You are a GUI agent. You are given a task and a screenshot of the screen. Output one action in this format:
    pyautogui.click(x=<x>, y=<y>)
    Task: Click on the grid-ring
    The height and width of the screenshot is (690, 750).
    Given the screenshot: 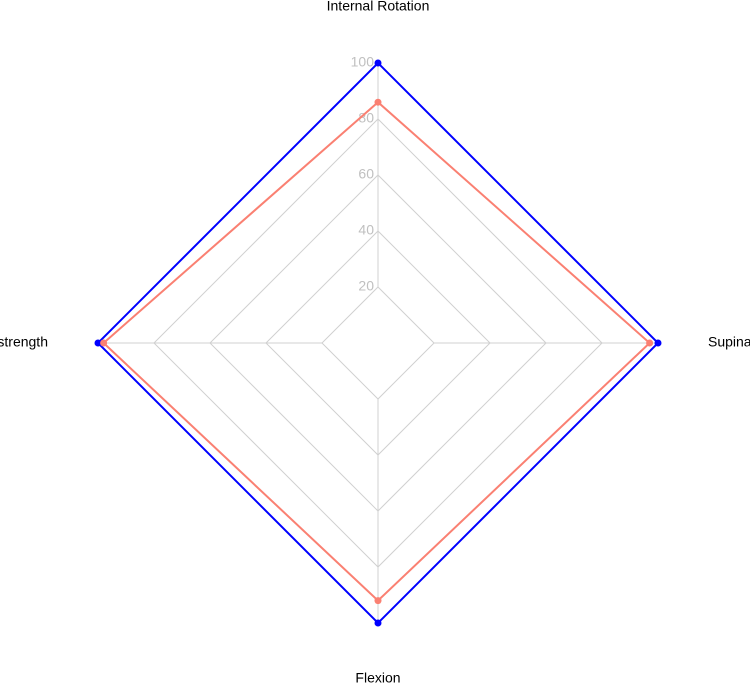 What is the action you would take?
    pyautogui.click(x=378, y=343)
    